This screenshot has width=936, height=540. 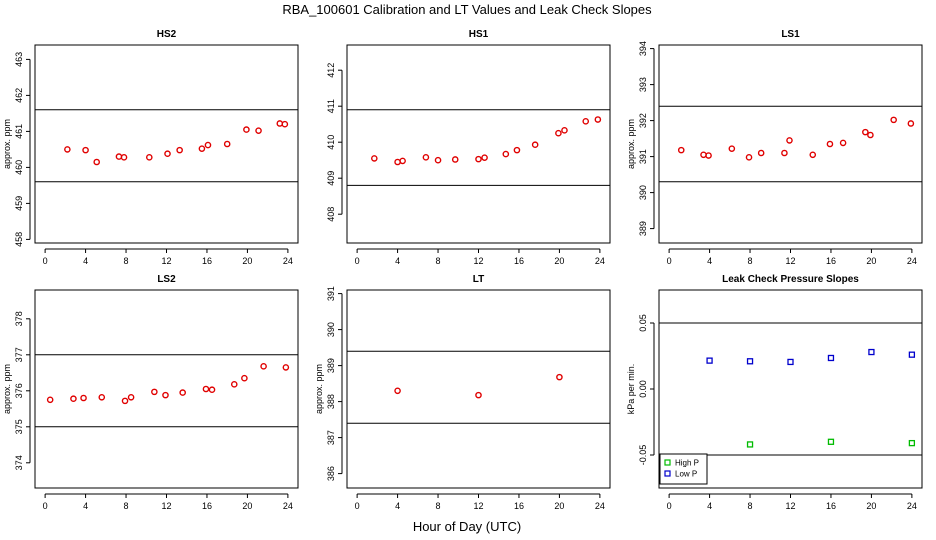 I want to click on y-tick-label: 377, so click(x=19, y=354).